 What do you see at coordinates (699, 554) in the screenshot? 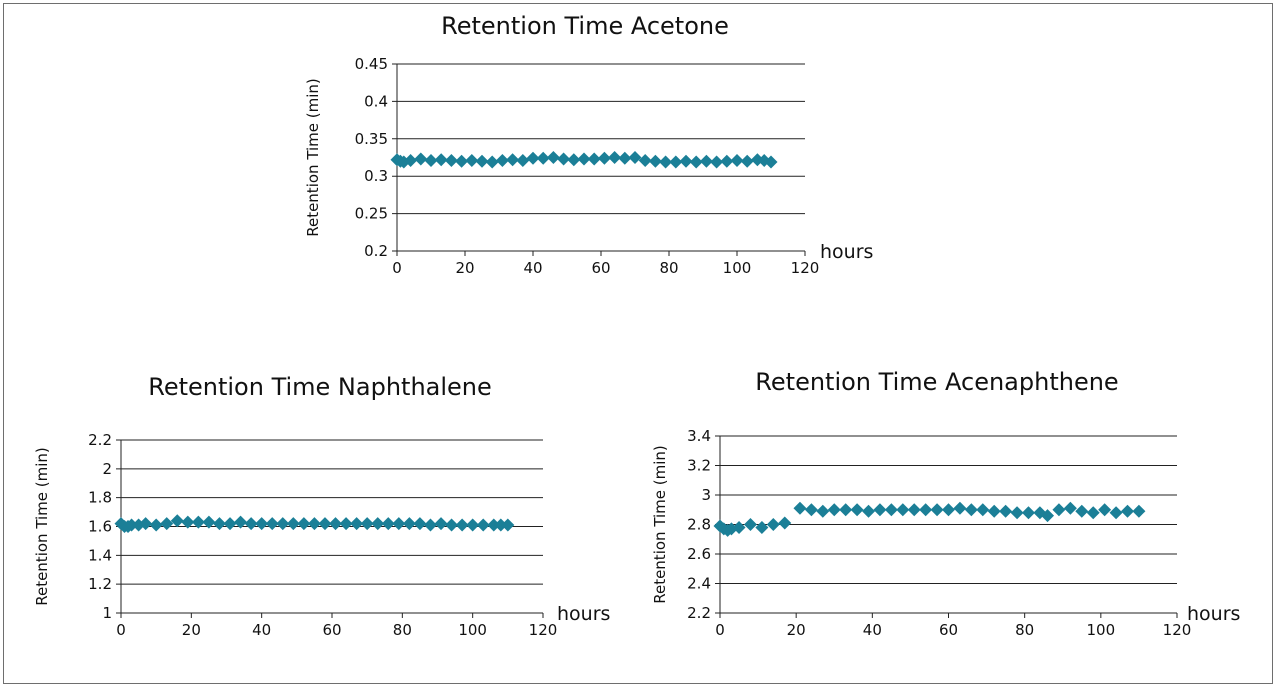
I see `y-tick-label: 2.6` at bounding box center [699, 554].